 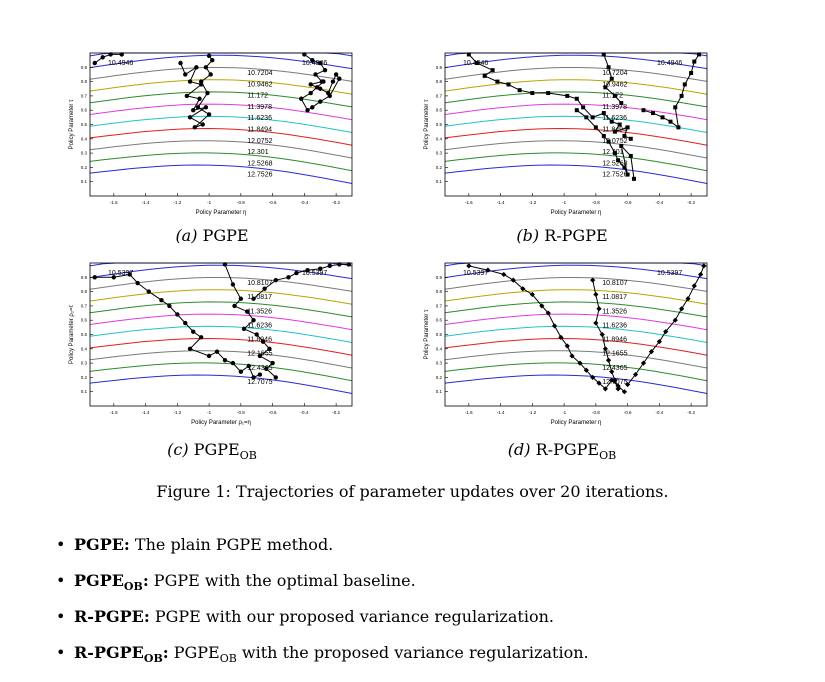 I want to click on y-tick-label: 0.5, so click(x=84, y=334).